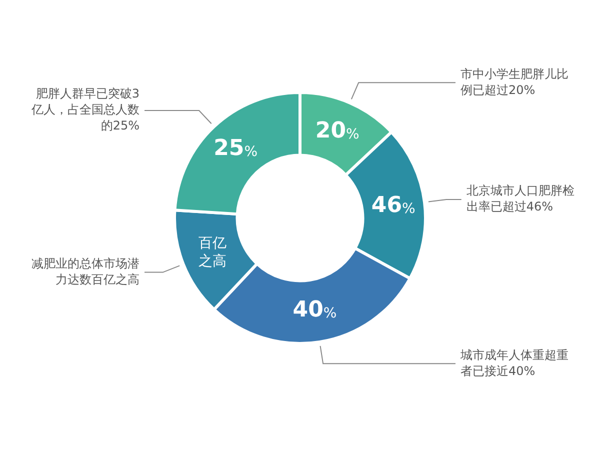 Image resolution: width=600 pixels, height=450 pixels. What do you see at coordinates (337, 131) in the screenshot?
I see `text: 20%` at bounding box center [337, 131].